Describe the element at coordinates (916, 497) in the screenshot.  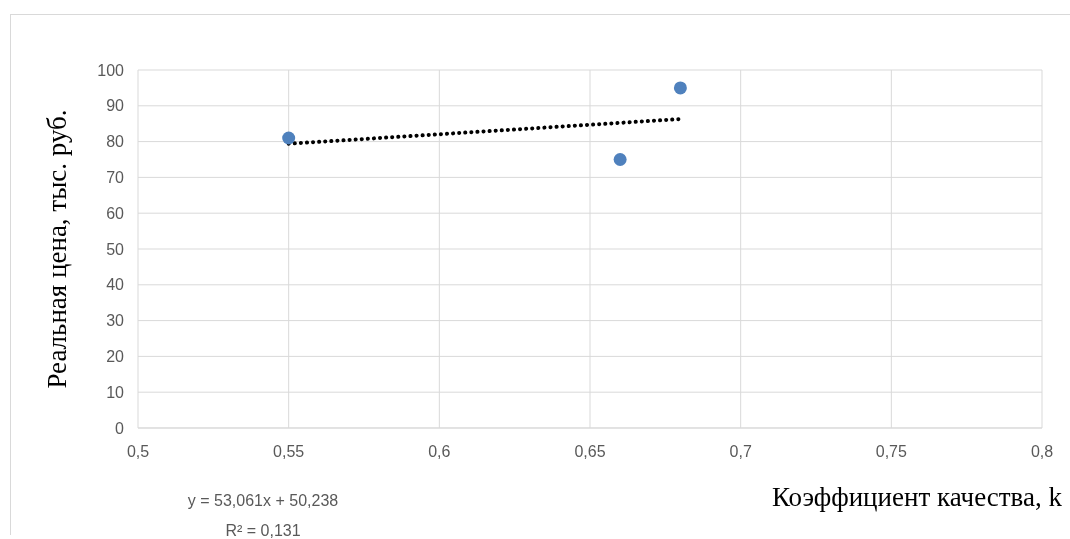
I see `x-axis-title: Коэффициент качества, k` at that location.